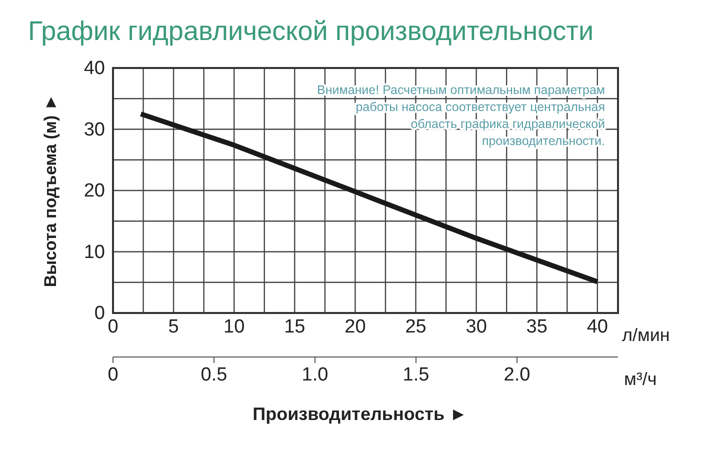 The width and height of the screenshot is (720, 461). I want to click on x2-tick-label: 1.0, so click(315, 375).